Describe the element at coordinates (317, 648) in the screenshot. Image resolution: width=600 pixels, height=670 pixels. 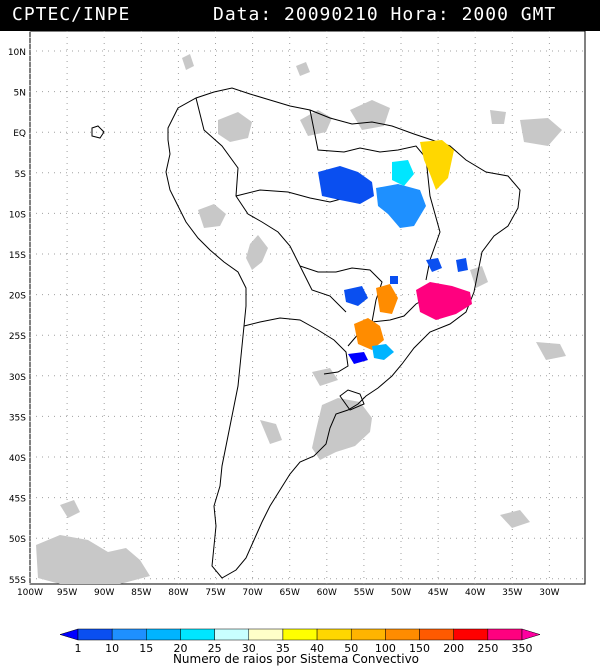
I see `legend-tick: 40` at that location.